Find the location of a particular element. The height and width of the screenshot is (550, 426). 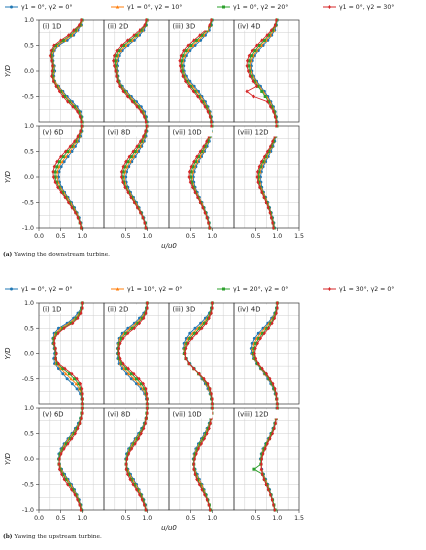

x-tick-label: 0.5 is located at coordinates (126, 236).